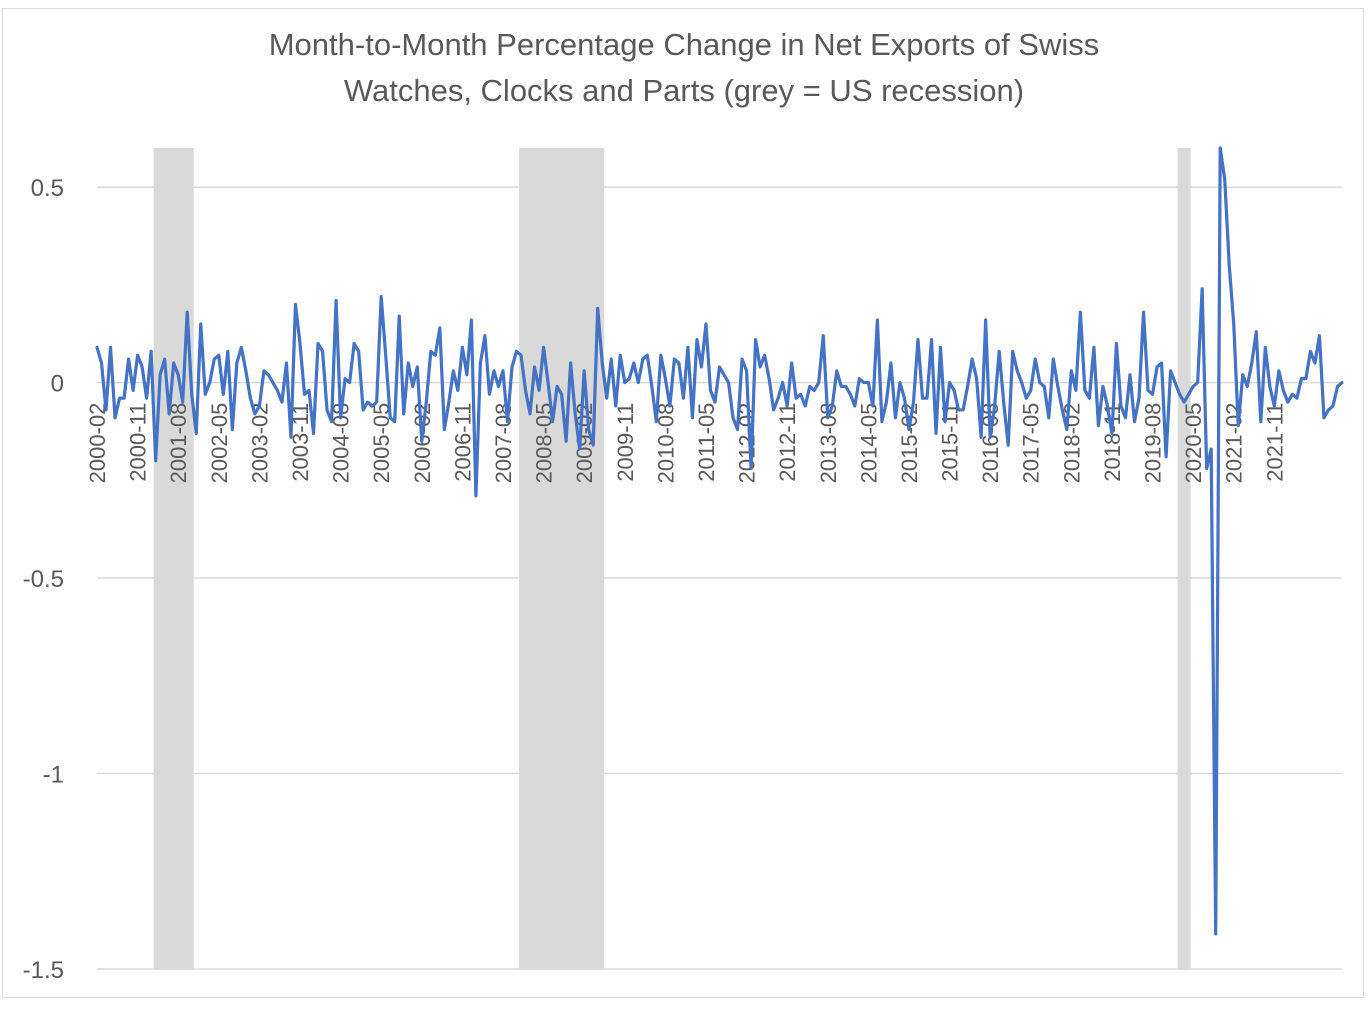 The width and height of the screenshot is (1368, 1009). Describe the element at coordinates (625, 442) in the screenshot. I see `x-tick-label: 2009-11` at that location.